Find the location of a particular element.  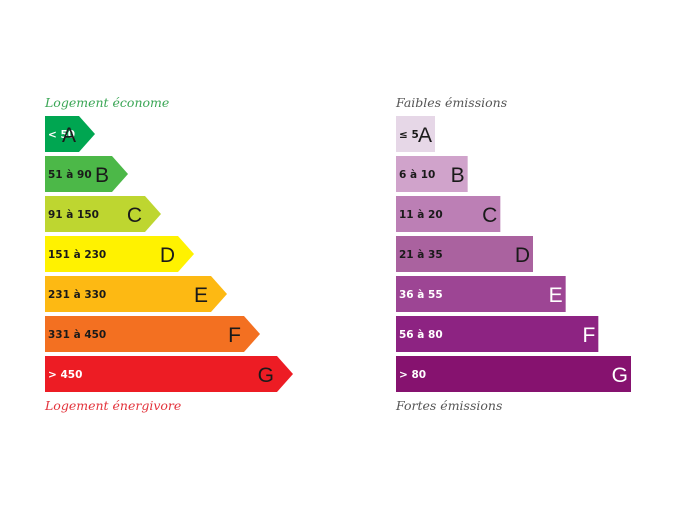

rating-bar-f: 331 à 450 F is located at coordinates (152, 334).